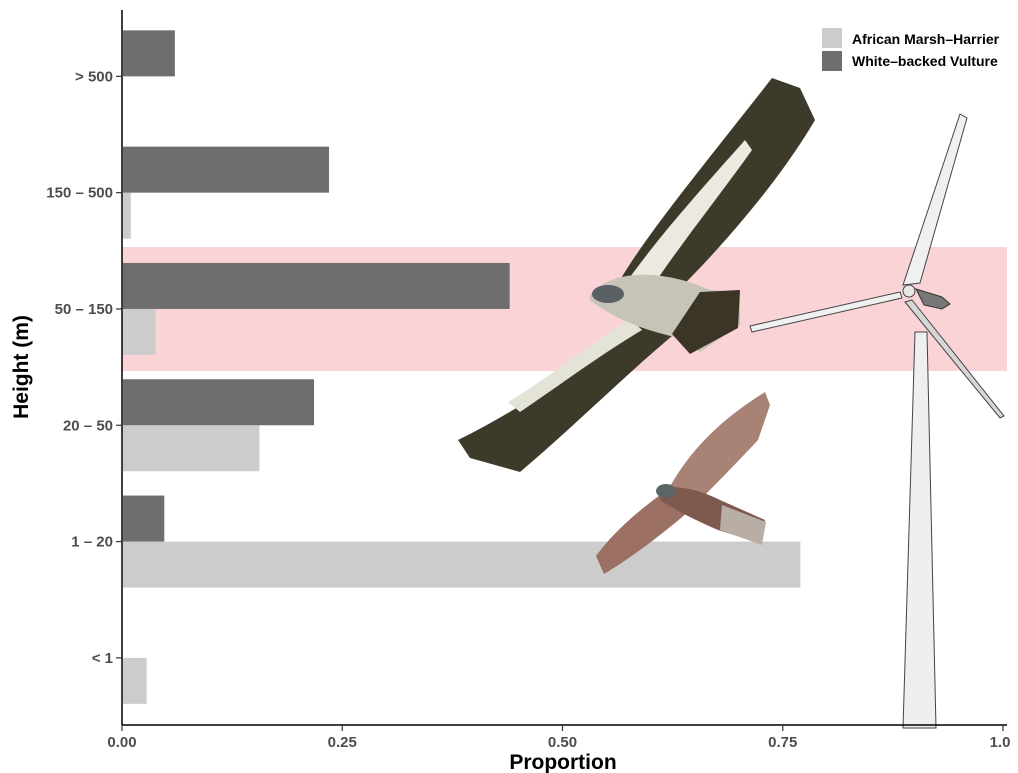 This screenshot has width=1018, height=773. I want to click on y-tick-label-2: 20 – 50, so click(88, 425).